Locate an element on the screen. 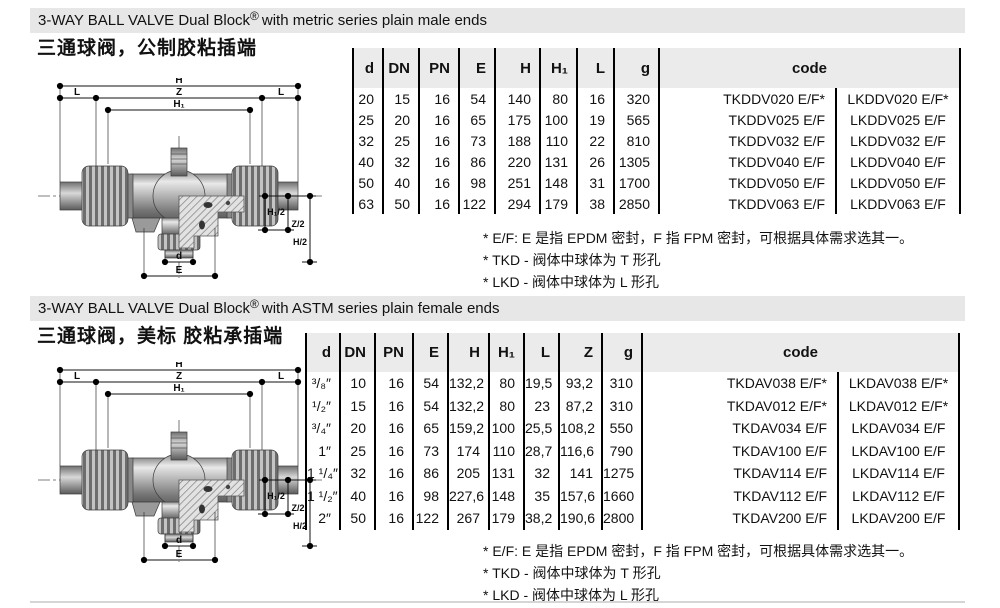  cell-z: 116,6 is located at coordinates (580, 450).